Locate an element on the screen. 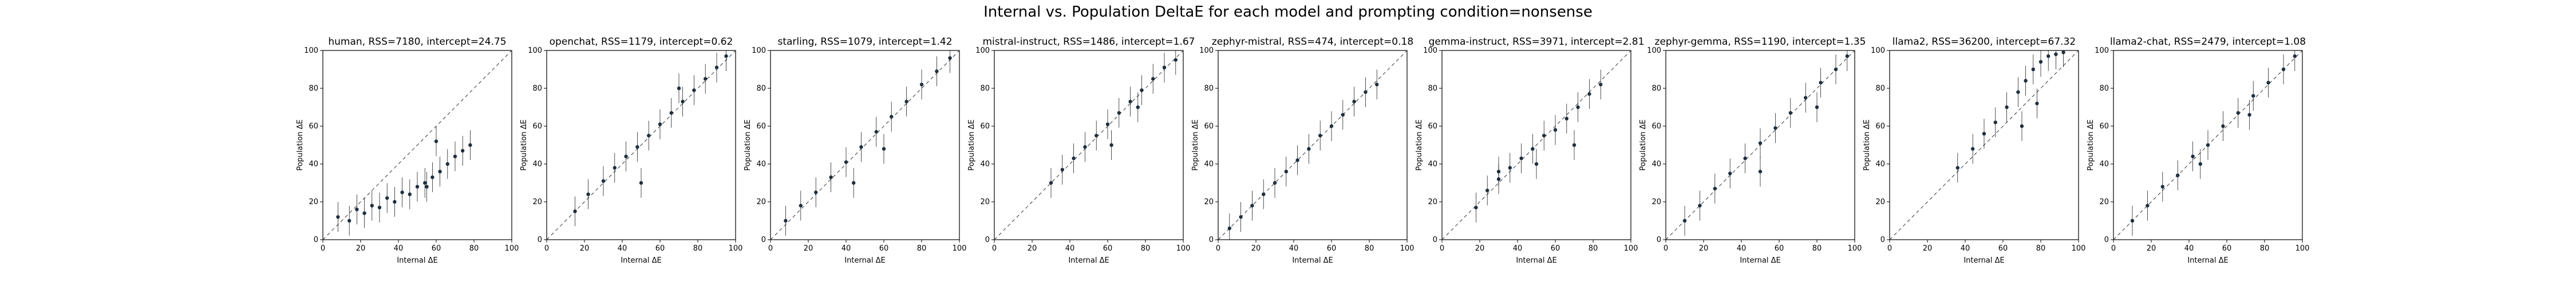 This screenshot has height=289, width=2576. x-tick-label: 20 is located at coordinates (361, 248).